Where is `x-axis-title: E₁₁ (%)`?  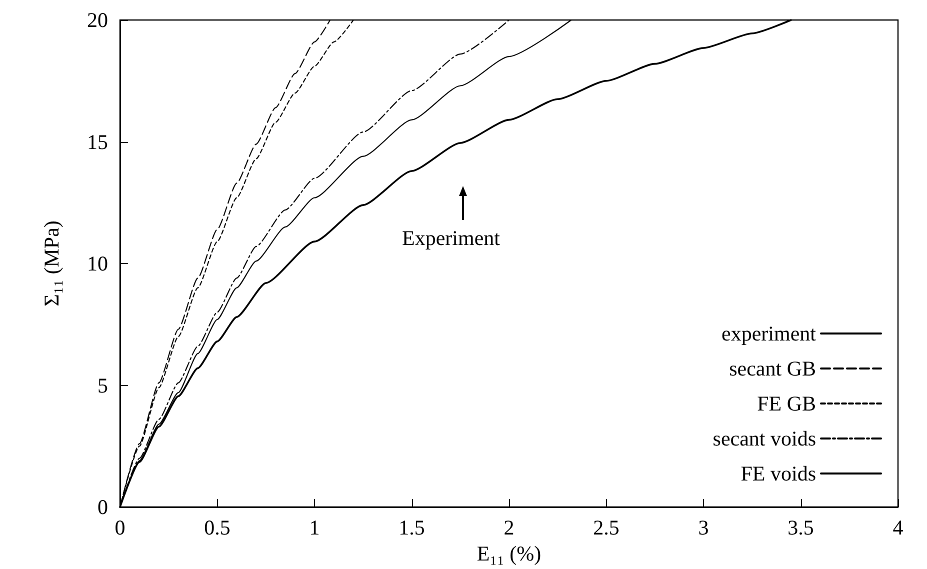 x-axis-title: E₁₁ (%) is located at coordinates (509, 554).